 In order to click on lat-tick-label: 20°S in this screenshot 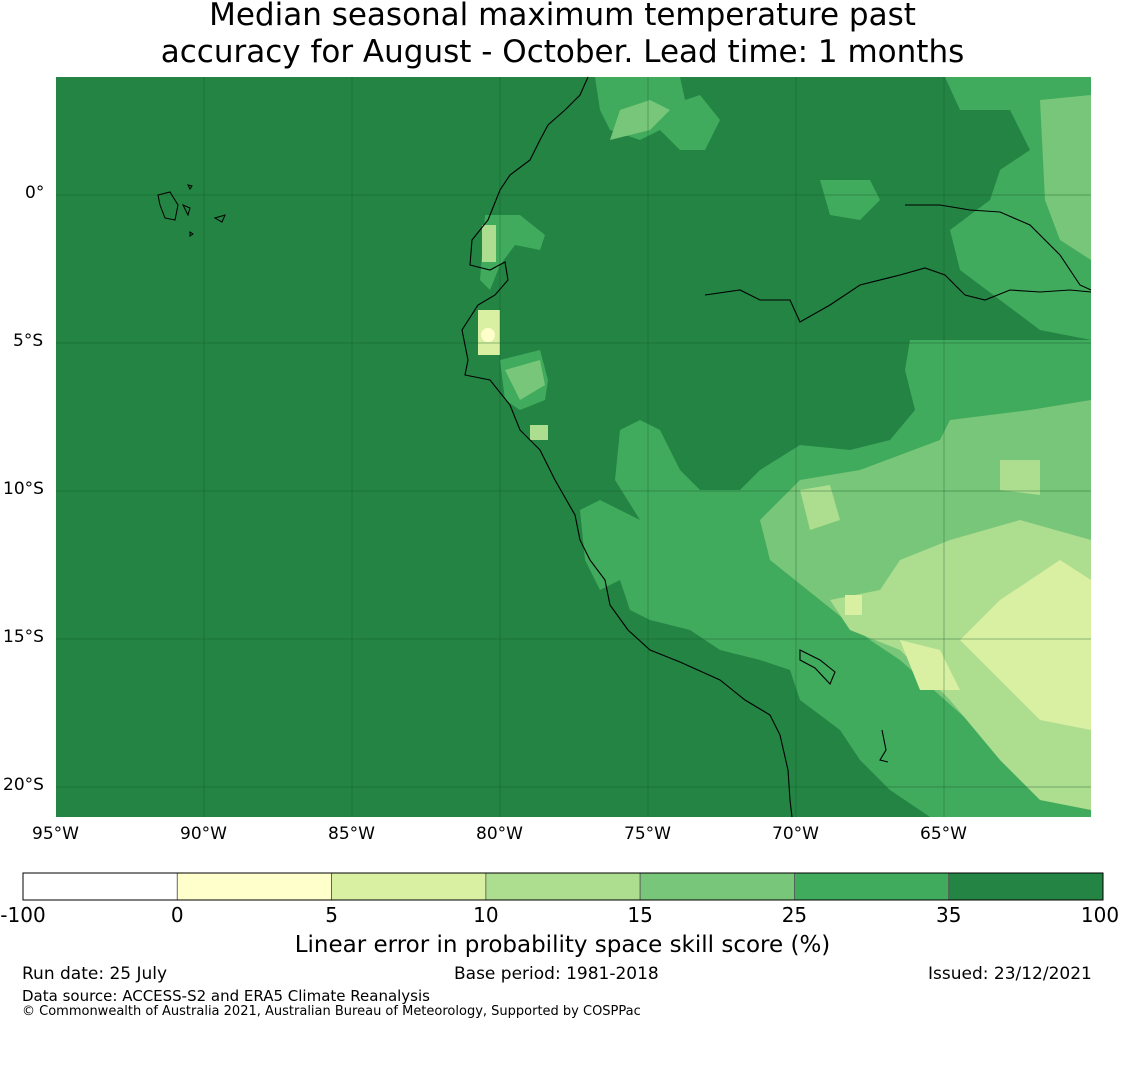, I will do `click(23, 785)`.